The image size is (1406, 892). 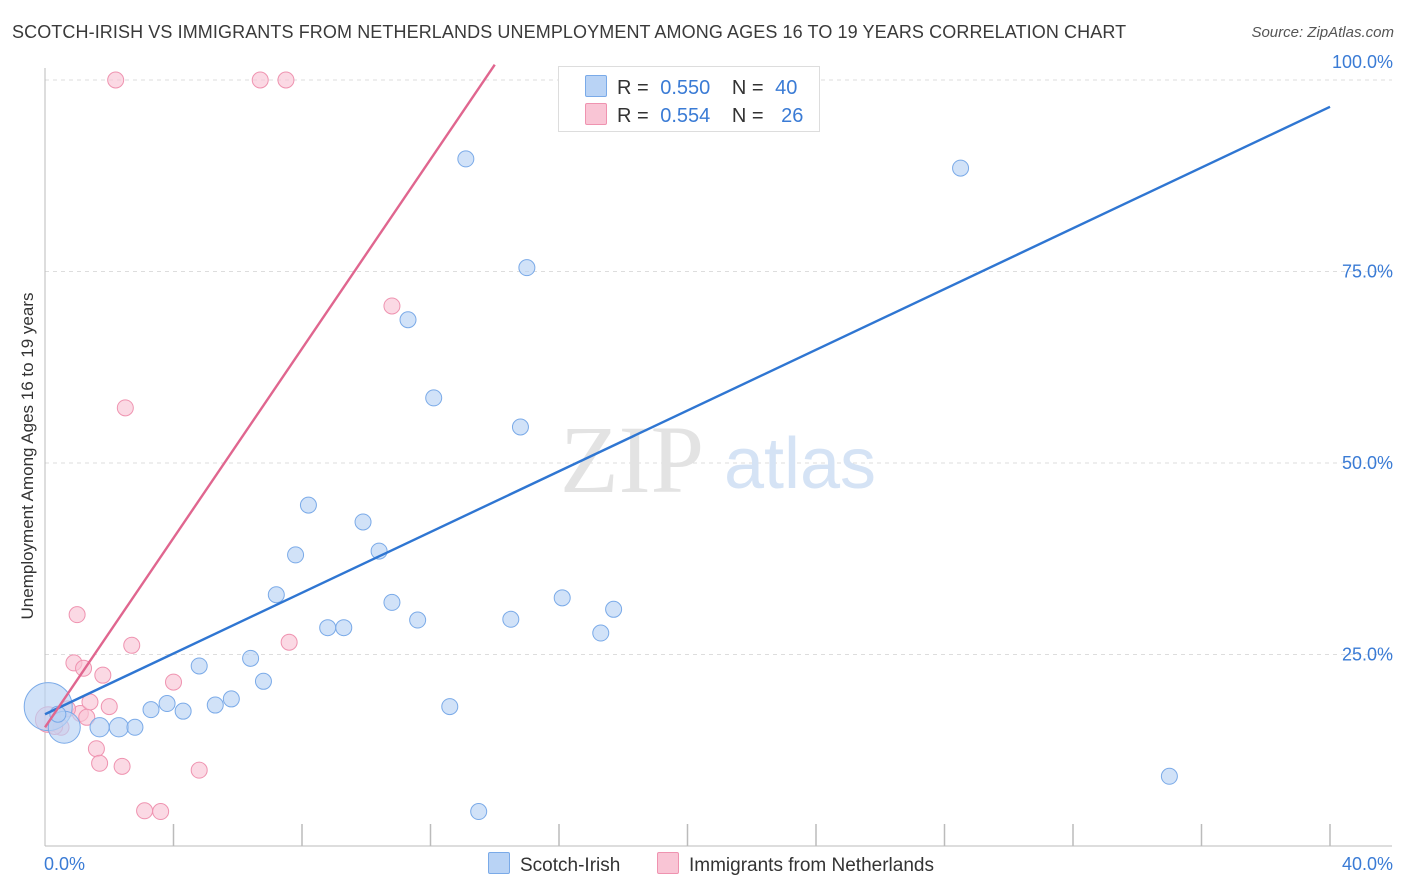 I want to click on legend-swatch-blue, so click(x=596, y=86).